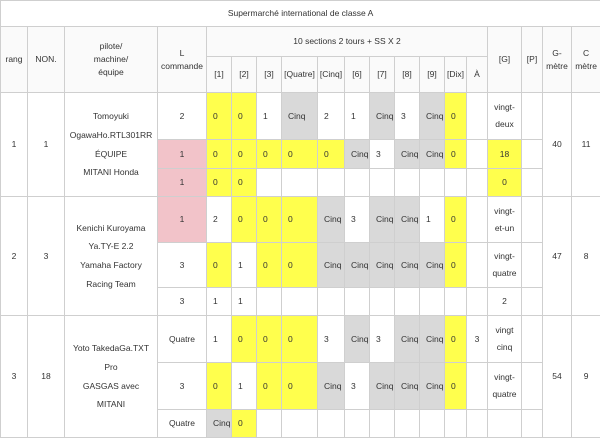 This screenshot has width=600, height=446. Describe the element at coordinates (111, 46) in the screenshot. I see `header-pilot-line: pilote/` at that location.